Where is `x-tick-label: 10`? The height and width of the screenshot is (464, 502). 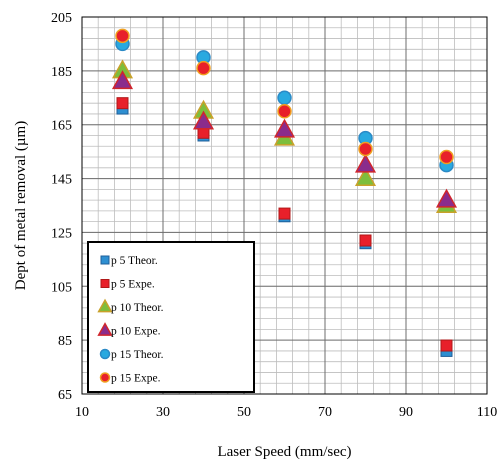 x-tick-label: 10 is located at coordinates (82, 412).